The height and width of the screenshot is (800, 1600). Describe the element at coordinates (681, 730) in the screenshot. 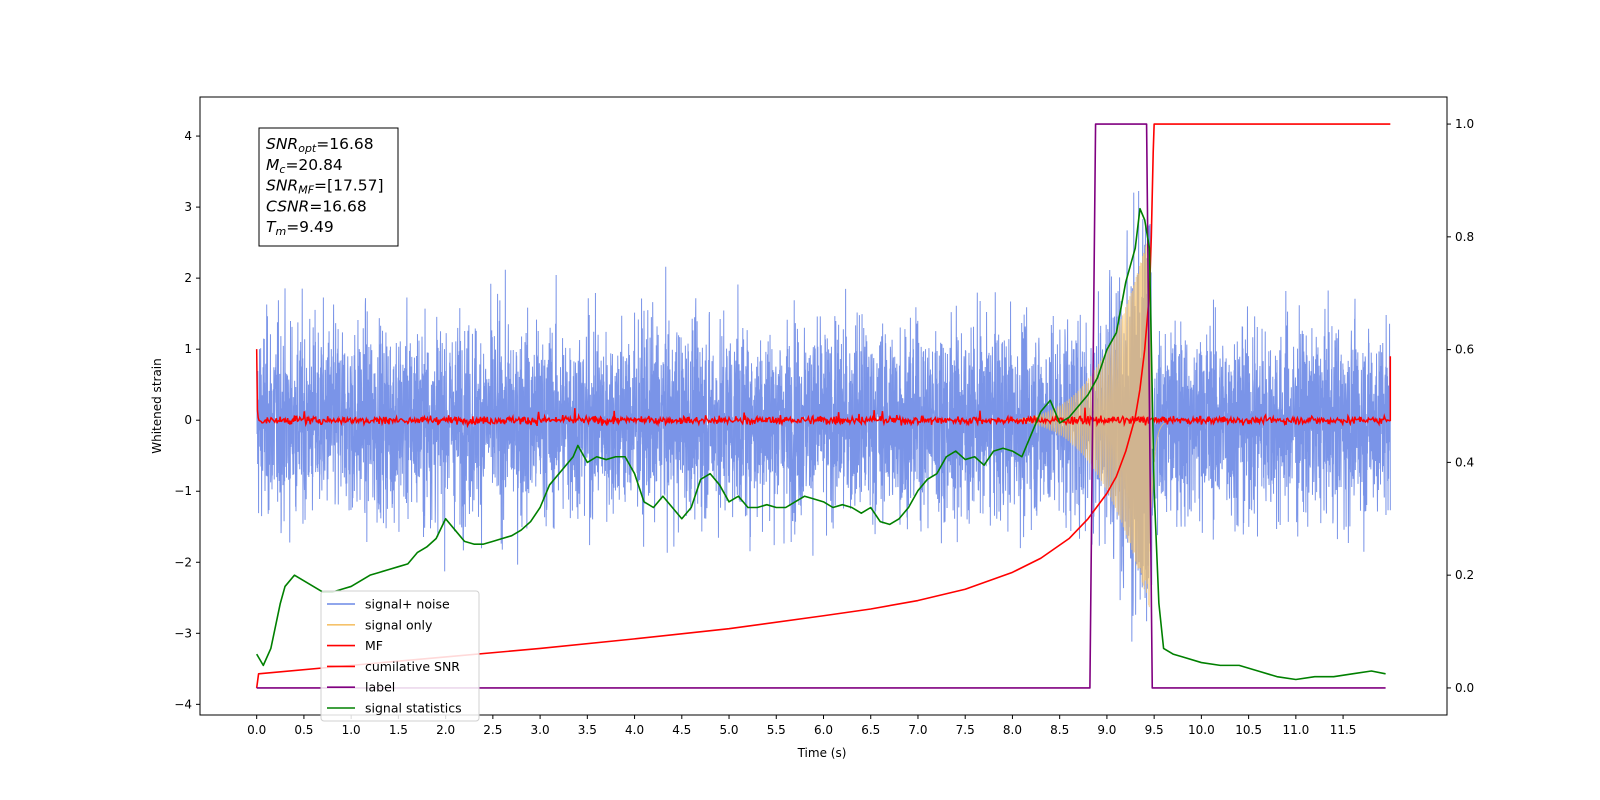

I see `x-tick-label: 4.5` at that location.